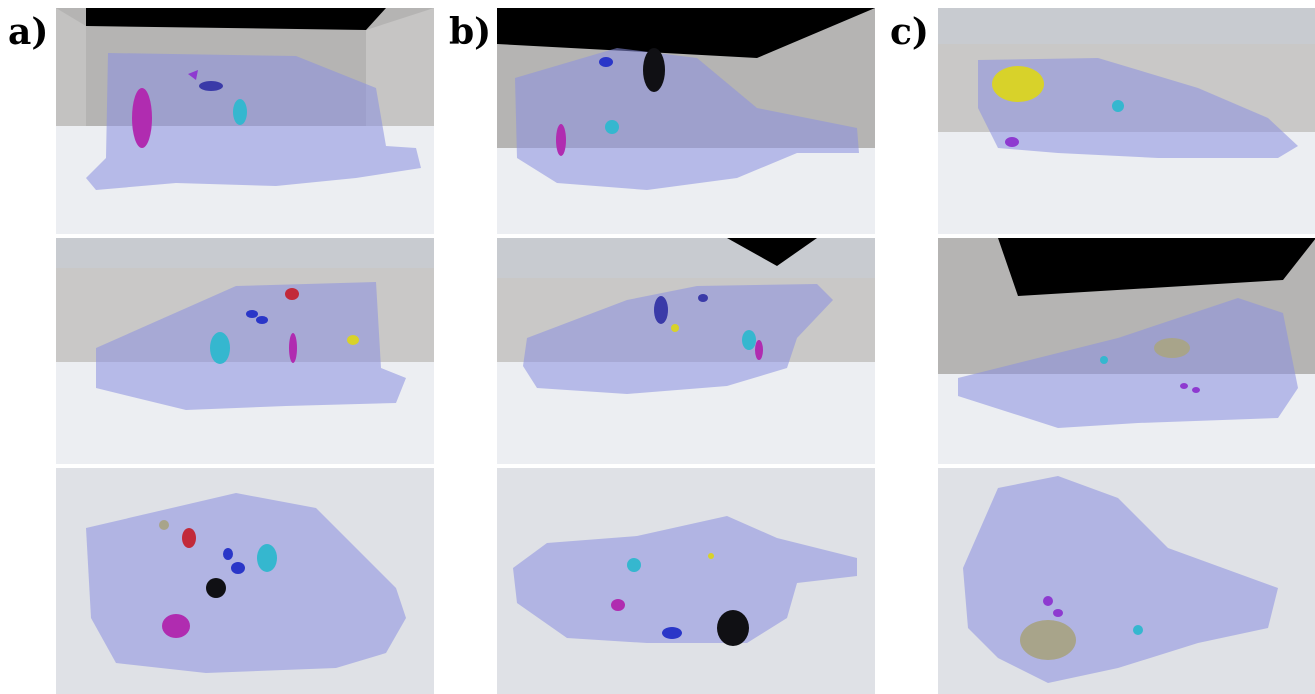 Image resolution: width=1315 pixels, height=694 pixels. I want to click on panel-a-top-view, so click(245, 581).